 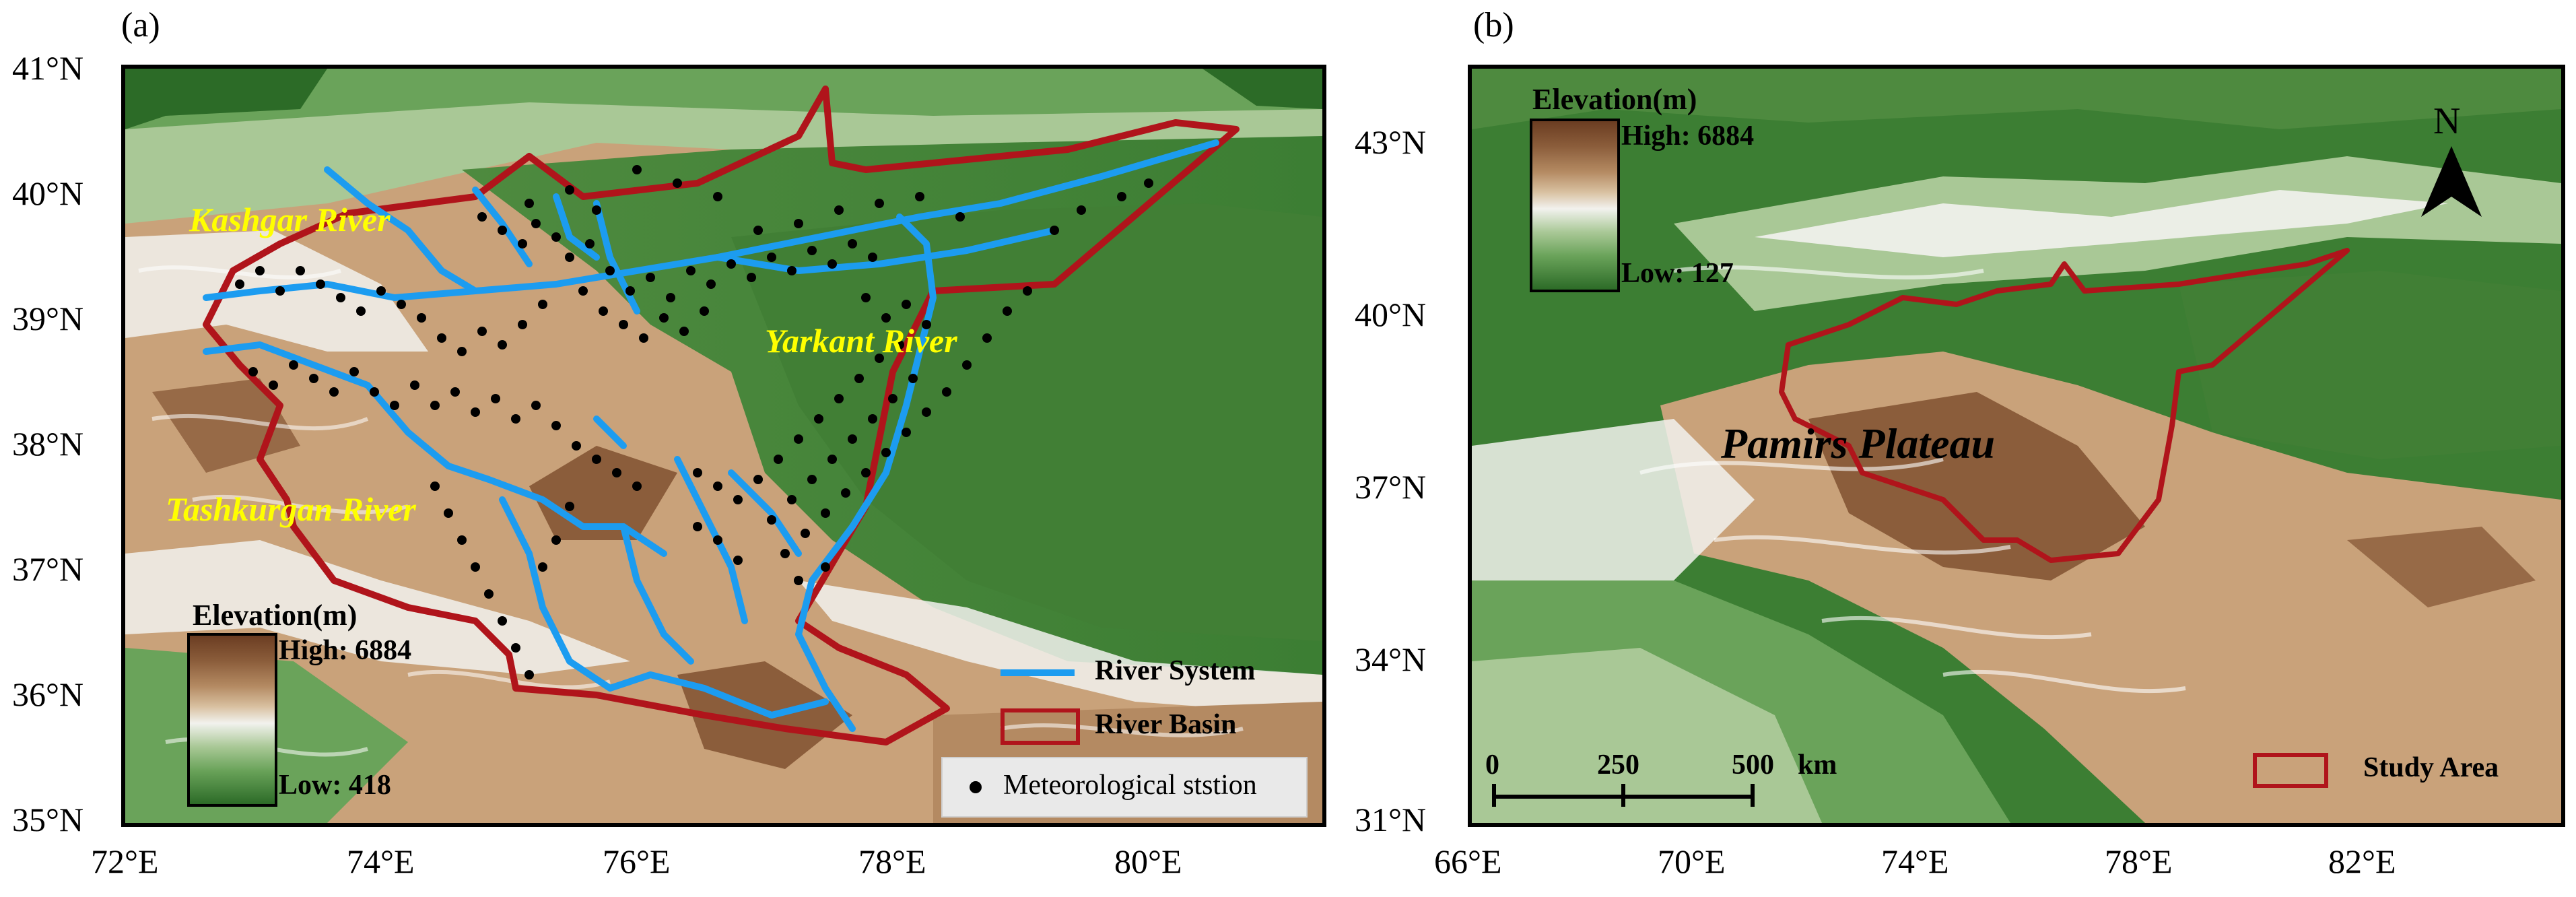 What do you see at coordinates (1493, 25) in the screenshot?
I see `panel-b-letter: (b)` at bounding box center [1493, 25].